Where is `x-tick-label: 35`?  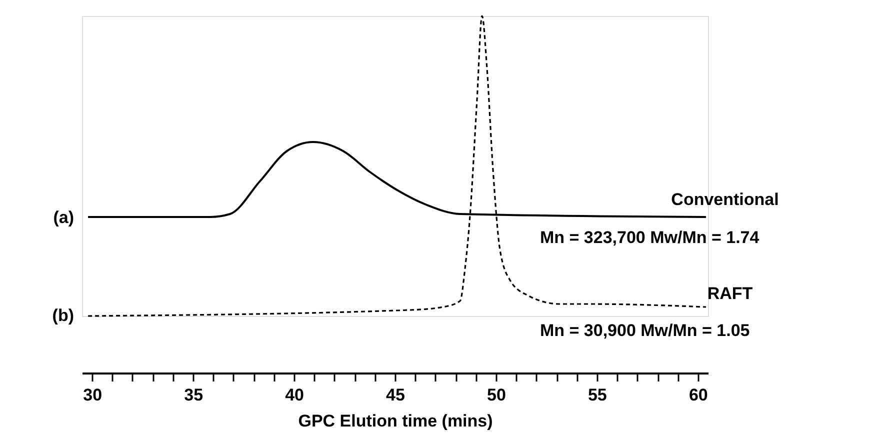 x-tick-label: 35 is located at coordinates (194, 395).